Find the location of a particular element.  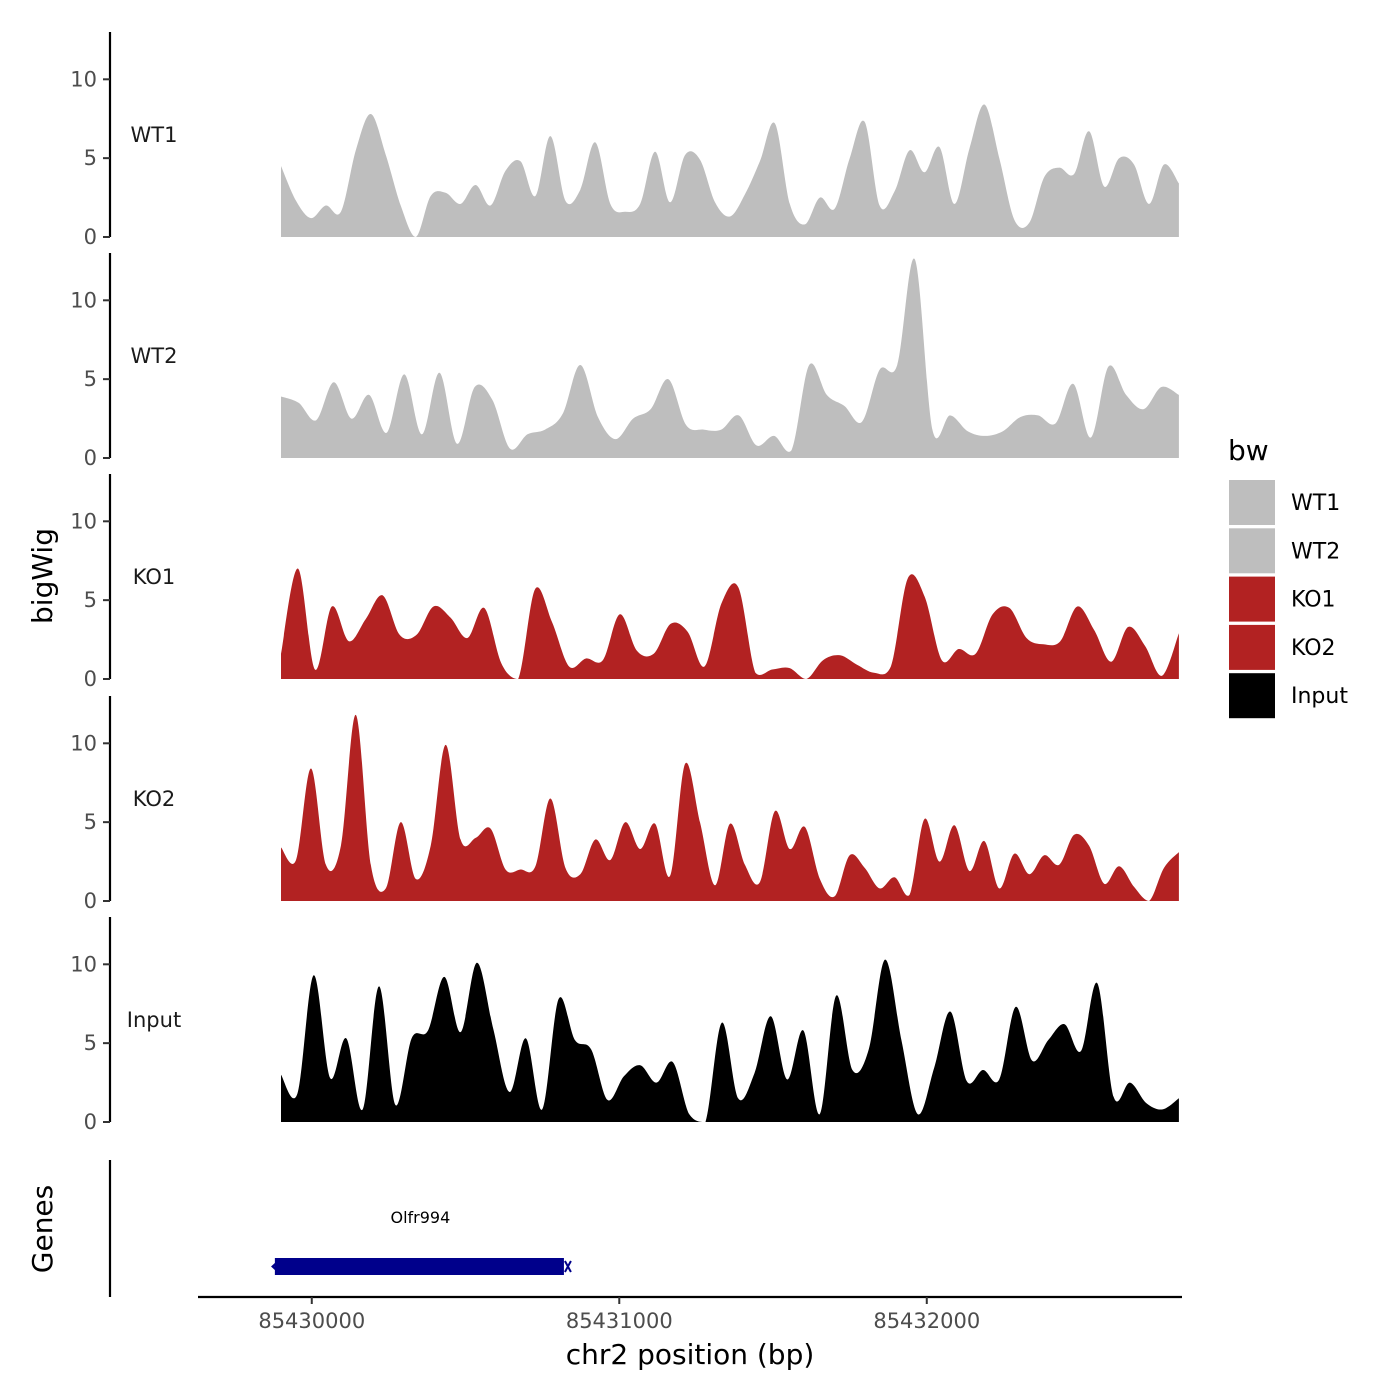

legend-label: Input is located at coordinates (1319, 696).